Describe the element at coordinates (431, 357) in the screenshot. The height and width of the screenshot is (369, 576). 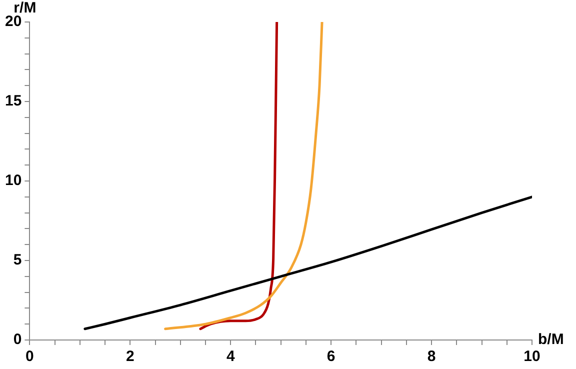
I see `x-tick-label: 8` at that location.